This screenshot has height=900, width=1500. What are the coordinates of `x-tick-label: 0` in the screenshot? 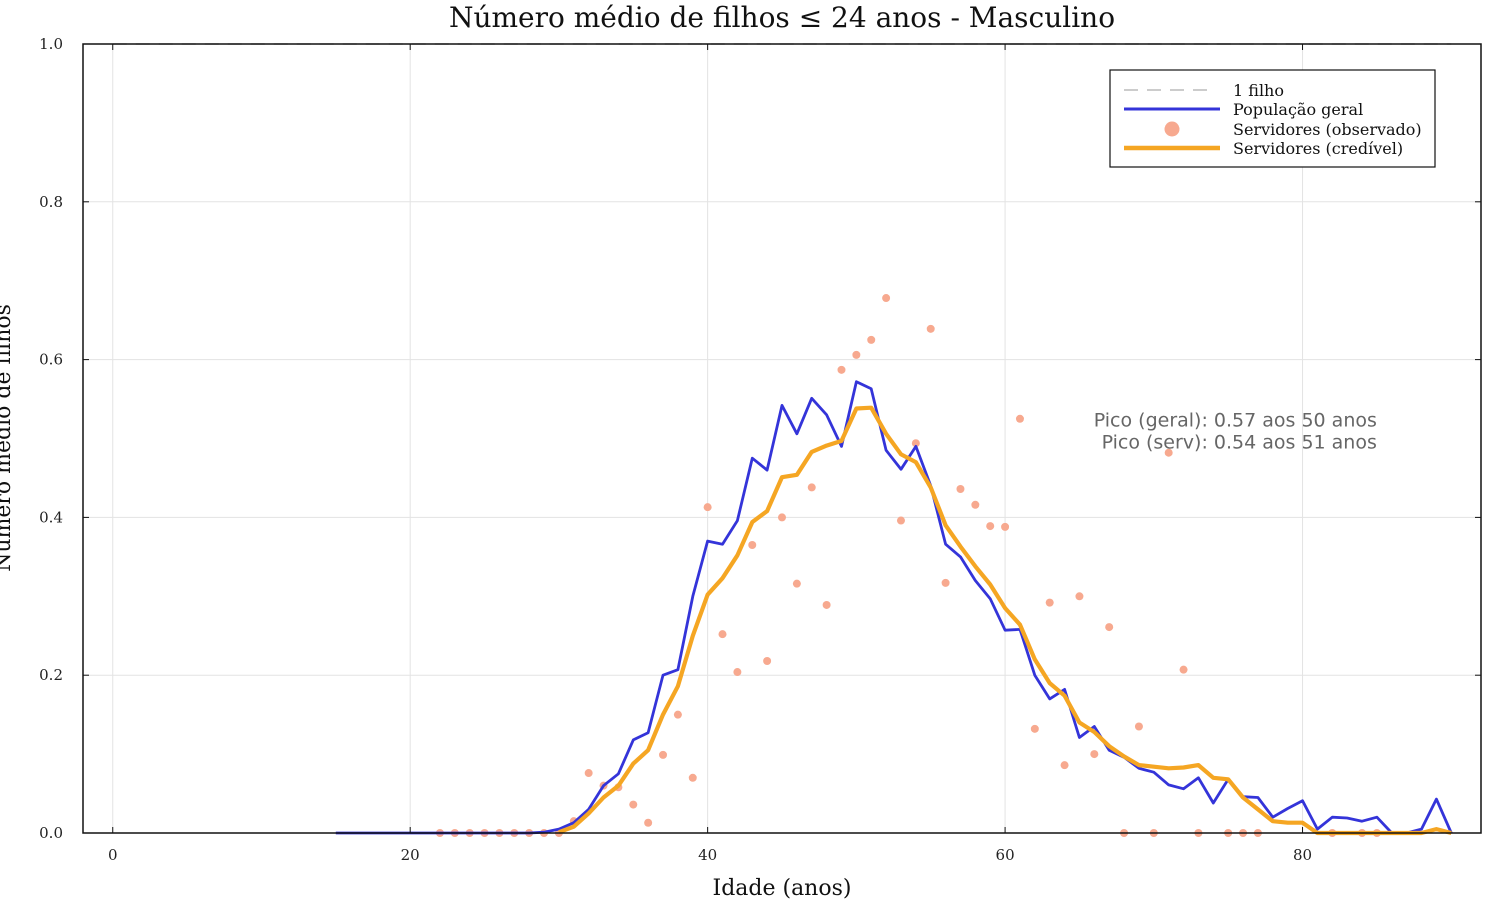 It's located at (113, 855).